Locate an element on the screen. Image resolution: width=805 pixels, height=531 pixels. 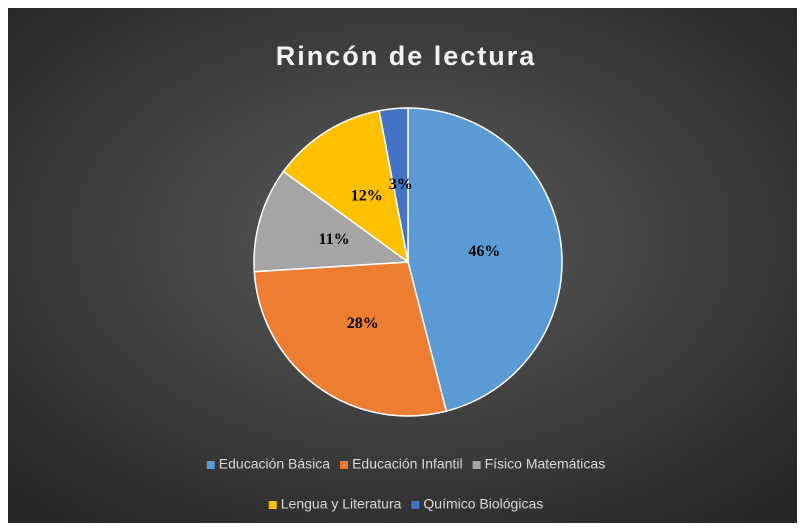
legend-label: Lengua y Literatura is located at coordinates (341, 504).